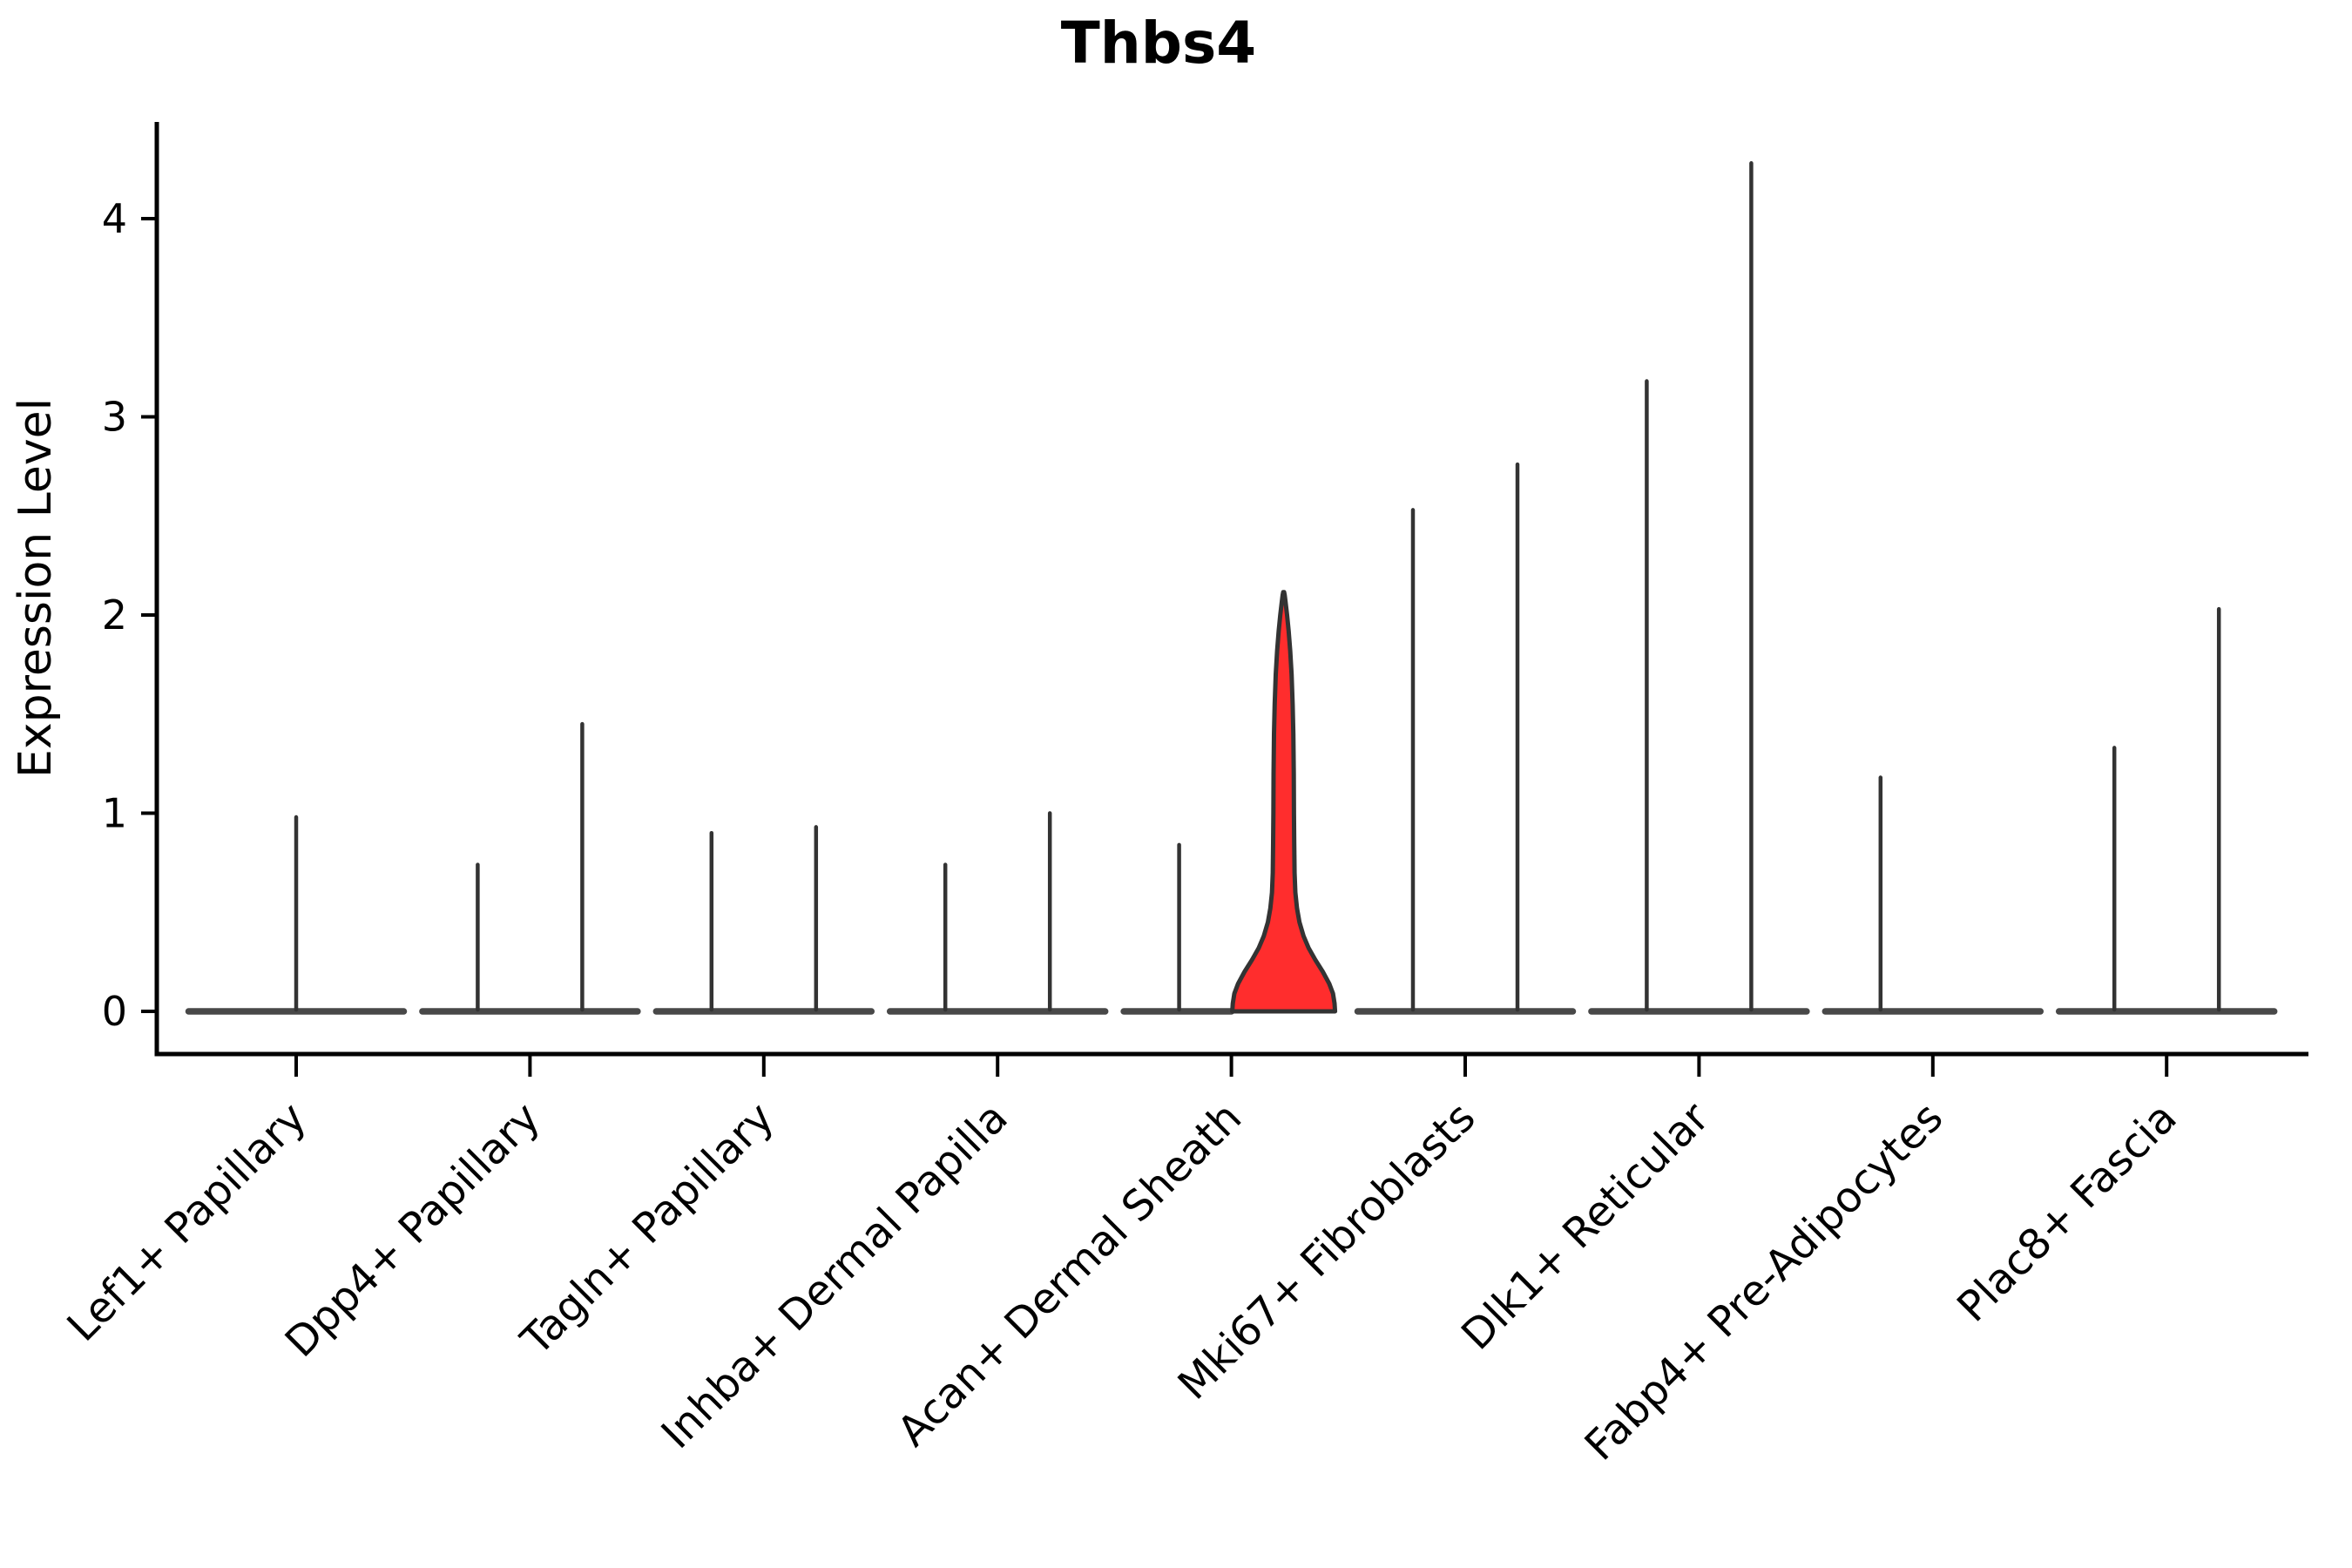 Image resolution: width=2352 pixels, height=1568 pixels. Describe the element at coordinates (413, 1230) in the screenshot. I see `category-label: Dpp4+ Papillary` at that location.